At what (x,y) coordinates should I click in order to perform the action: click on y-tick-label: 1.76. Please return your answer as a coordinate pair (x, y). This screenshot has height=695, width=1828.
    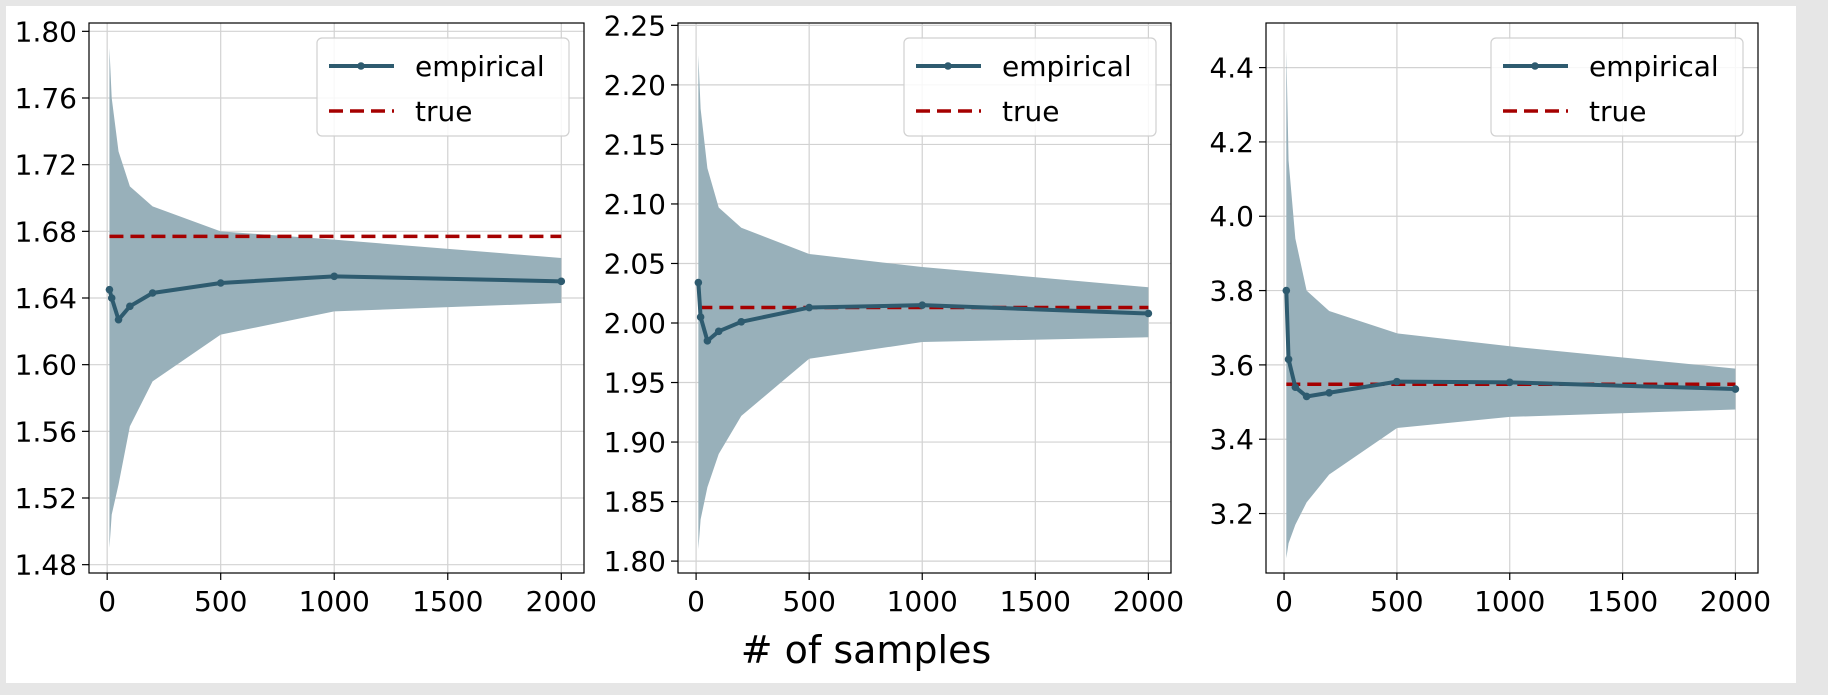
    Looking at the image, I should click on (46, 98).